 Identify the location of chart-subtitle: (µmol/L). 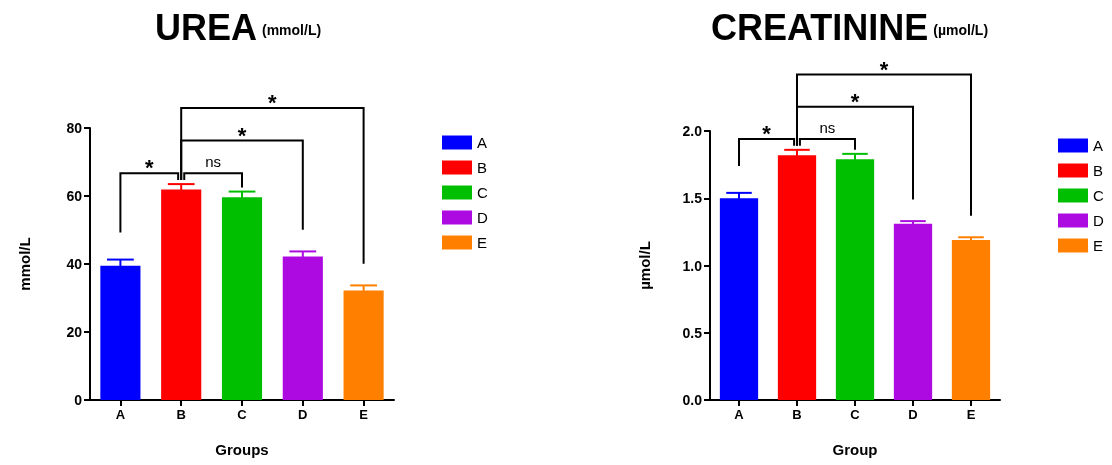
(961, 30).